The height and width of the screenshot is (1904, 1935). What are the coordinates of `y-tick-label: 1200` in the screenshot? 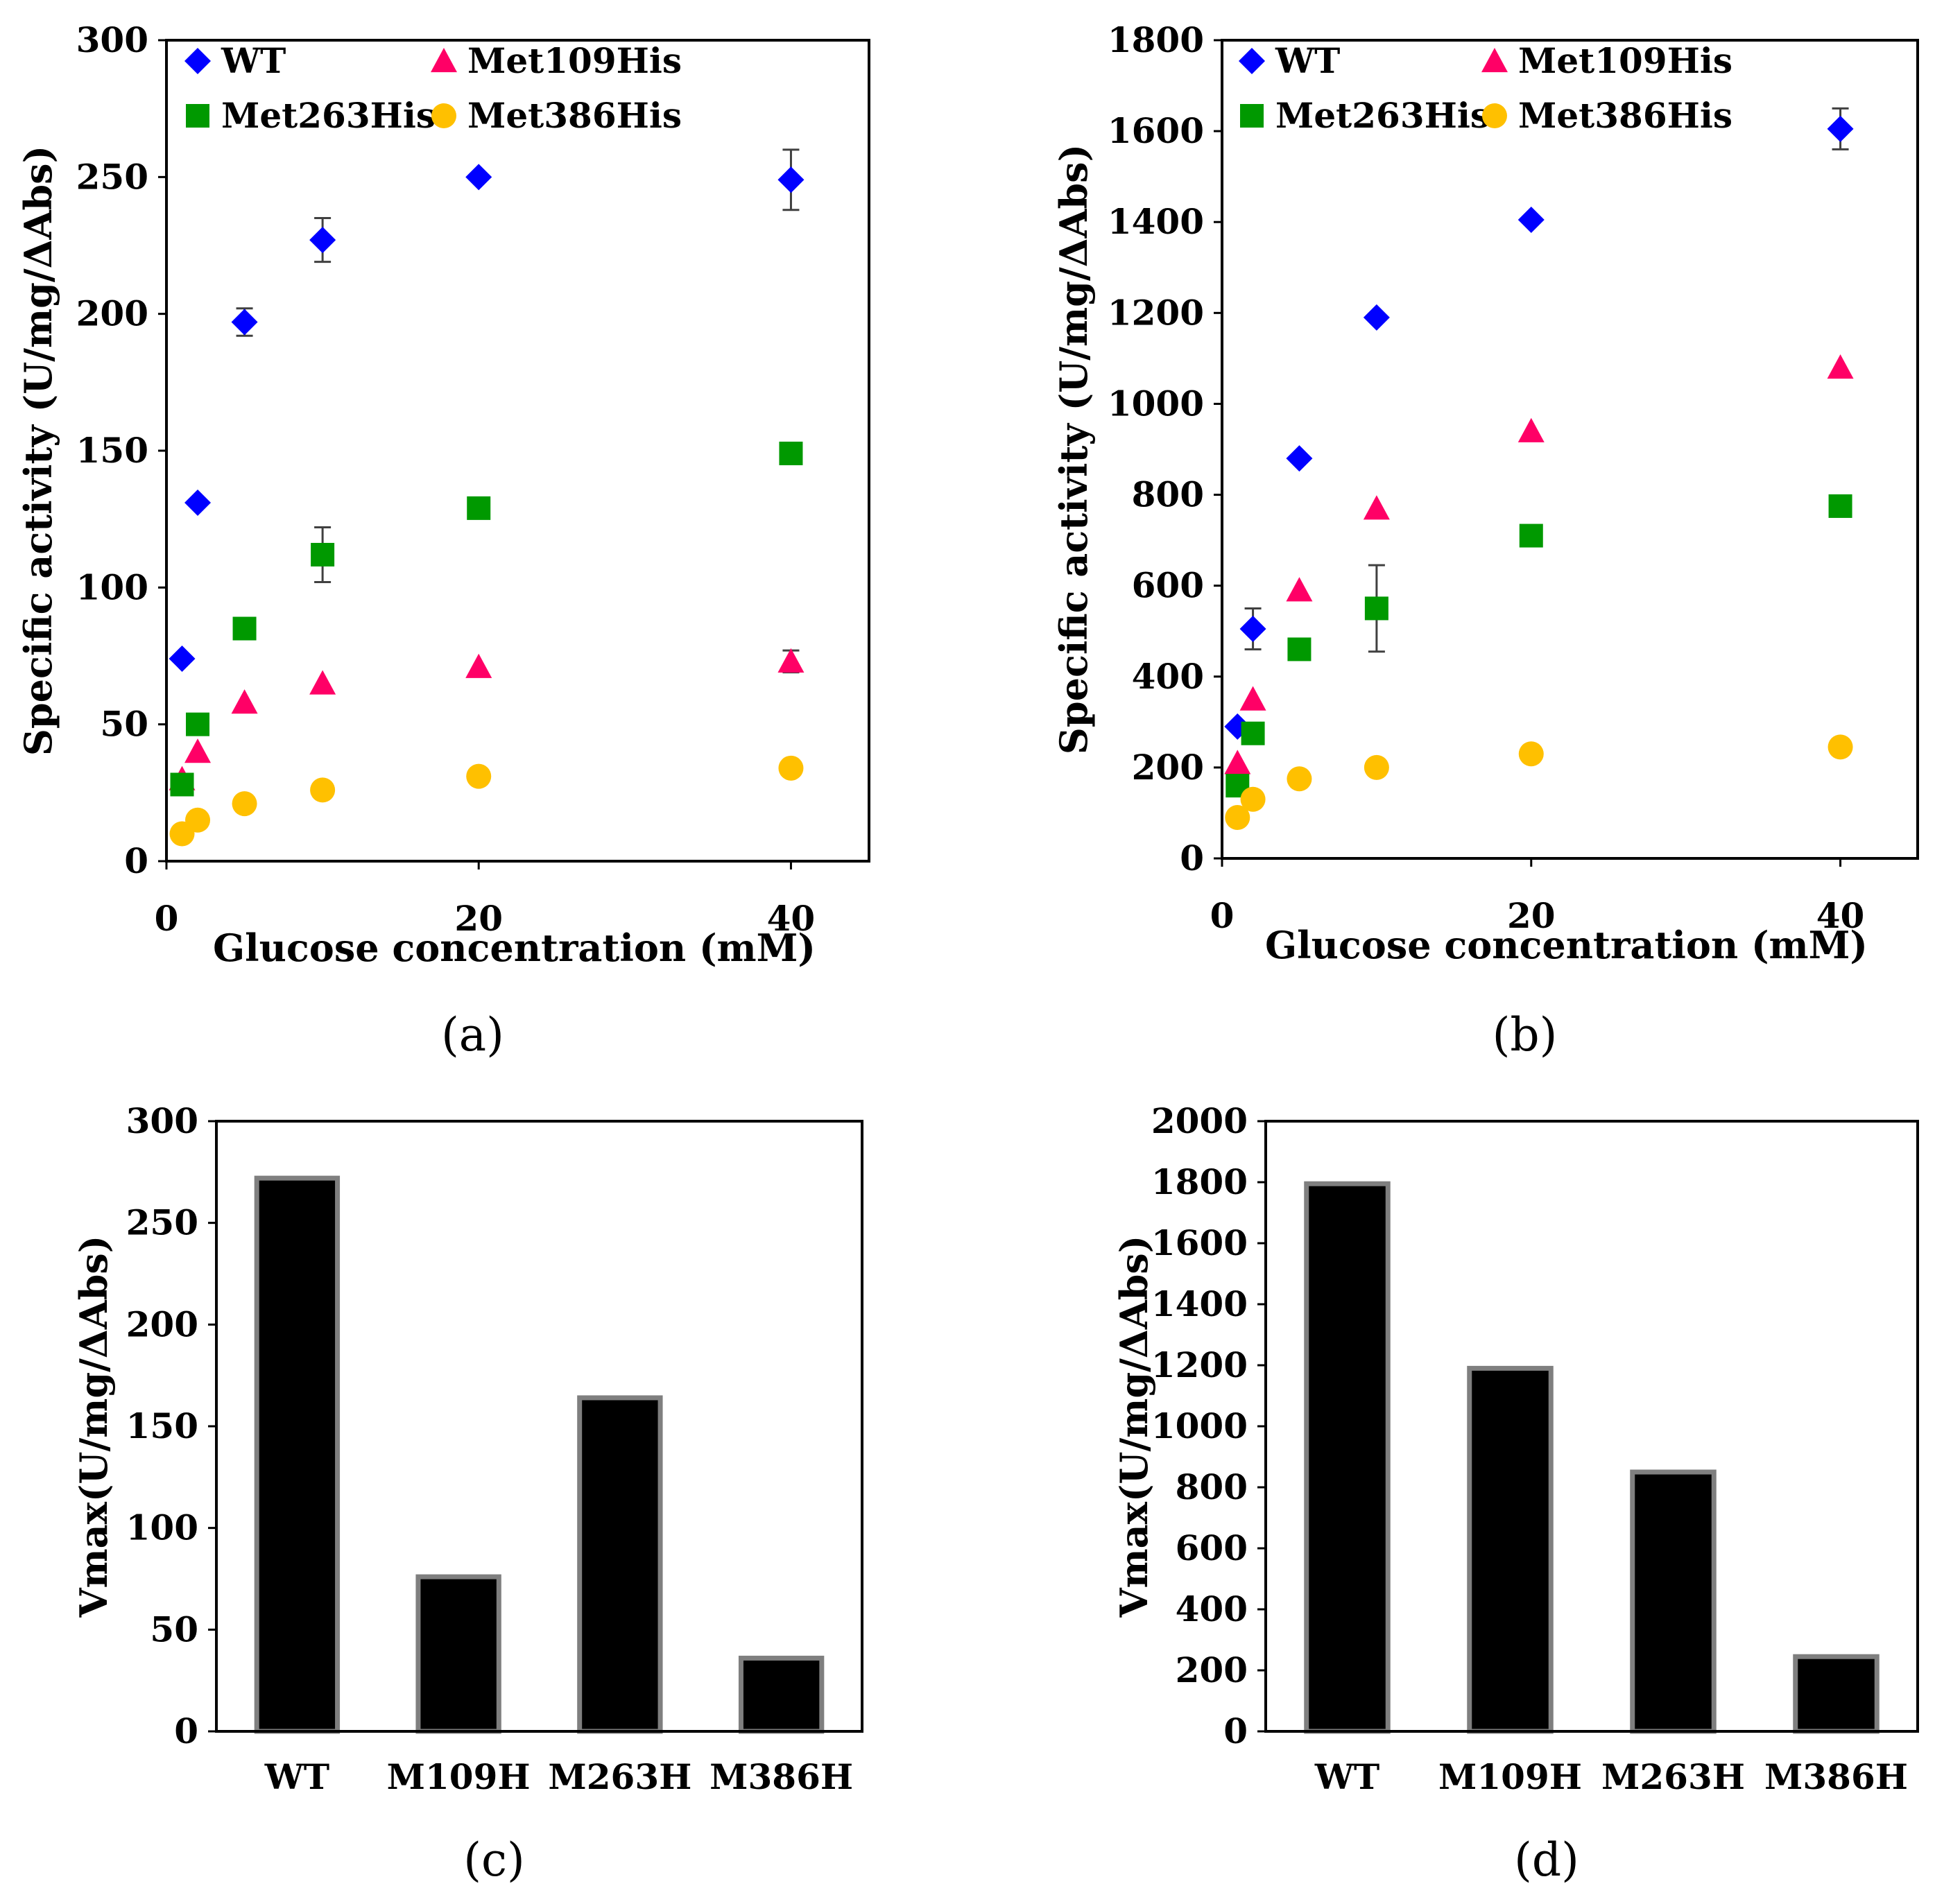 It's located at (1156, 312).